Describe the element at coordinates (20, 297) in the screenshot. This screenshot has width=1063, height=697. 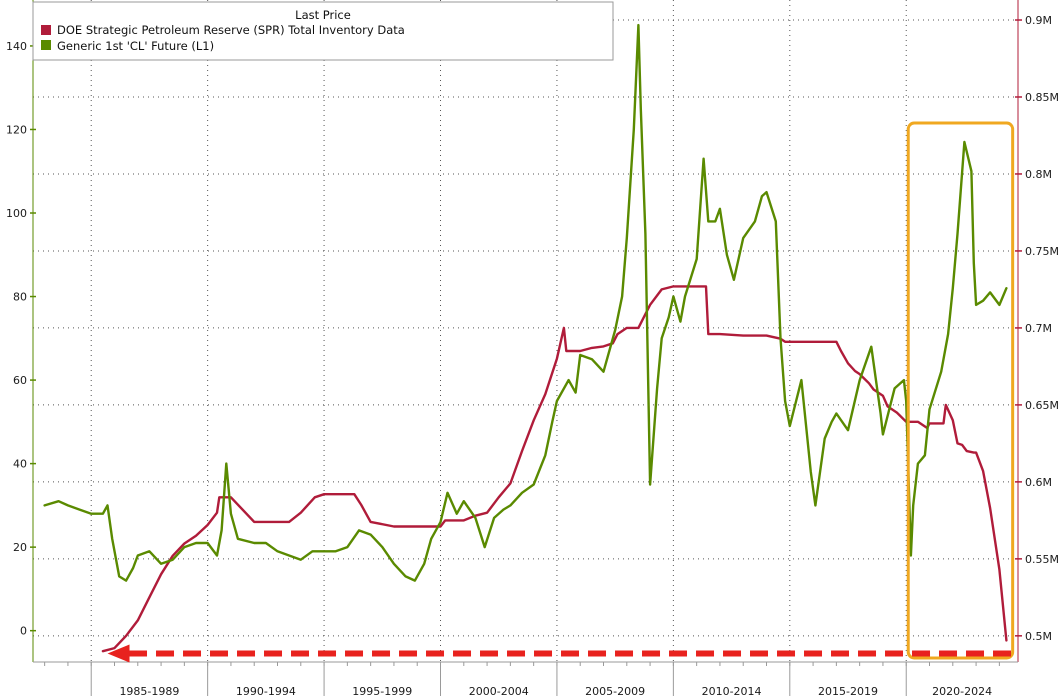
I see `left-tick-label: 80` at that location.